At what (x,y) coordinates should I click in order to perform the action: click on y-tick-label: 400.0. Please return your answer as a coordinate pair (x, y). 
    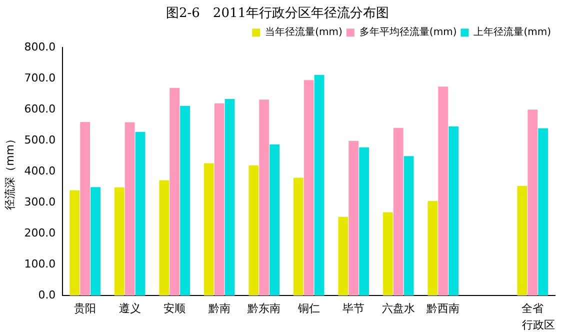
    Looking at the image, I should click on (40, 171).